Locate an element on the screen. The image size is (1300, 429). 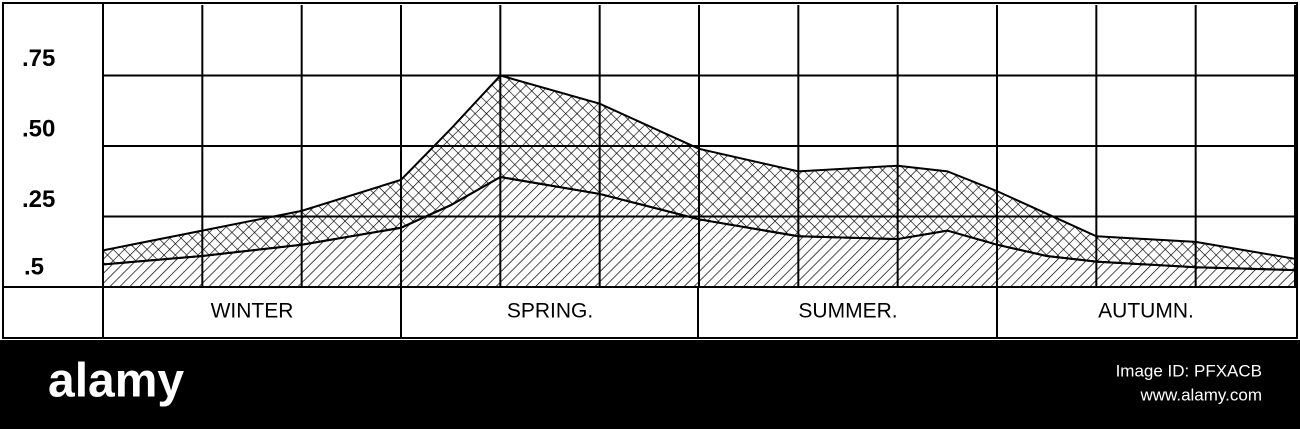
season-label: SPRING. is located at coordinates (550, 311).